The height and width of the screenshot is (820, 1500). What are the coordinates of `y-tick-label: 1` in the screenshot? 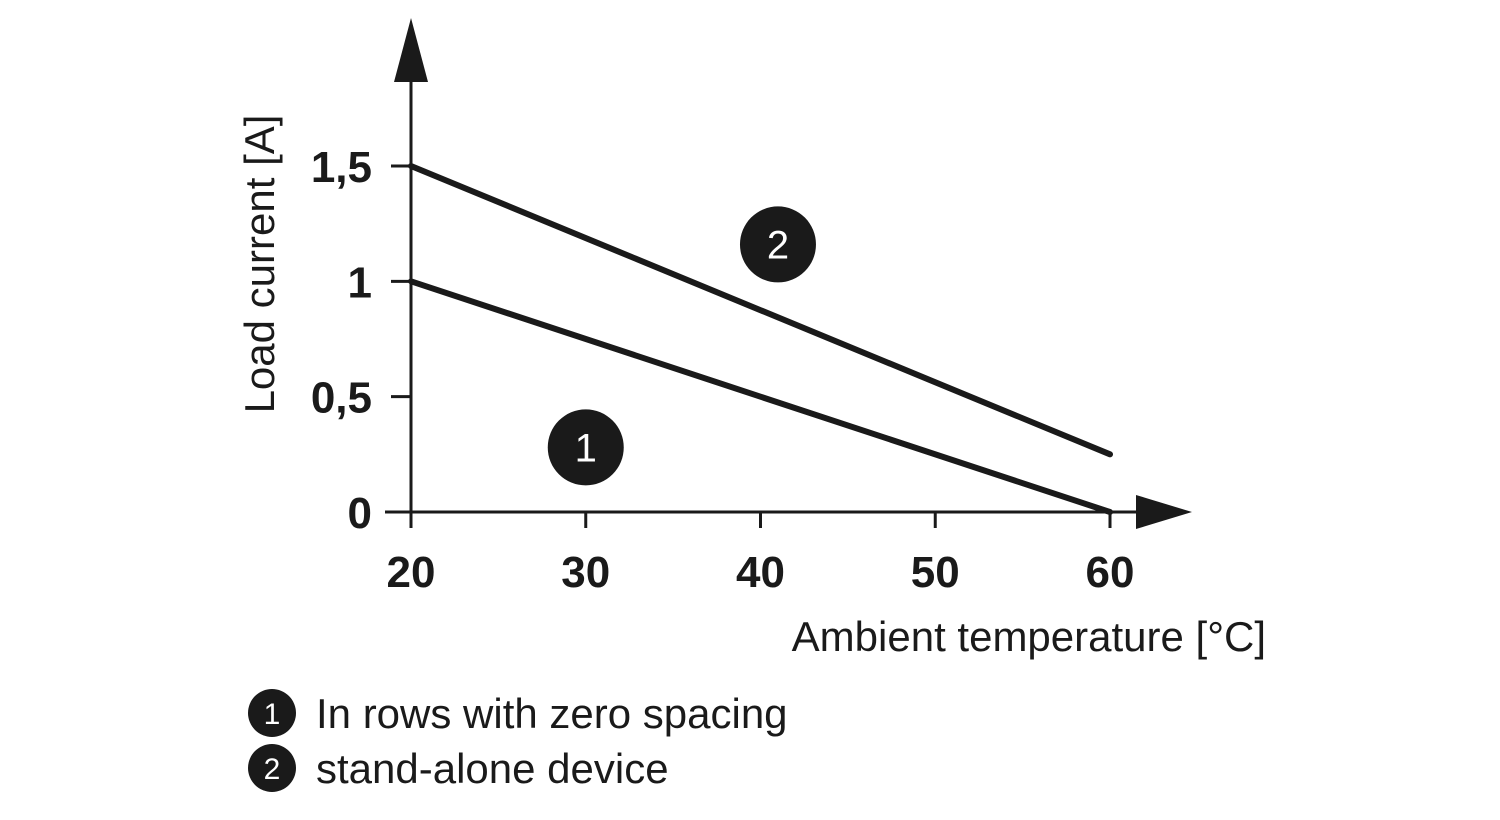 It's located at (360, 282).